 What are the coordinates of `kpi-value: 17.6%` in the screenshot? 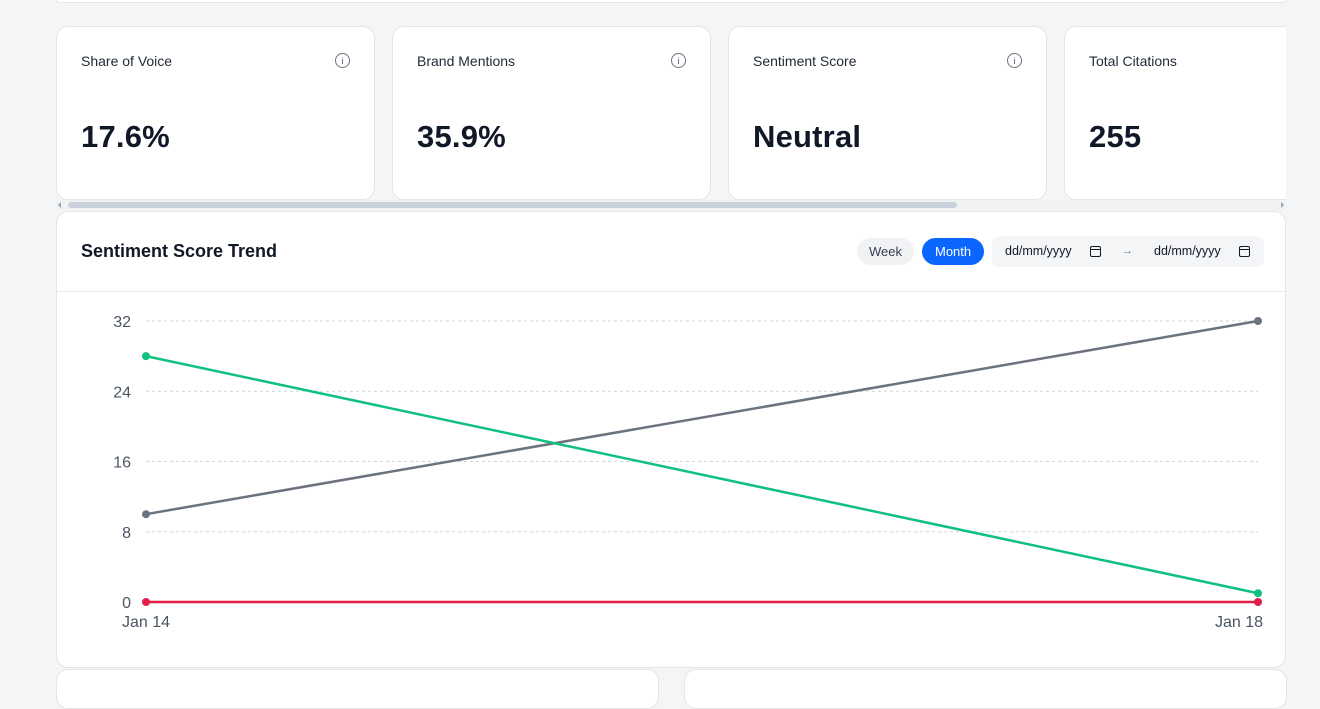 It's located at (125, 136).